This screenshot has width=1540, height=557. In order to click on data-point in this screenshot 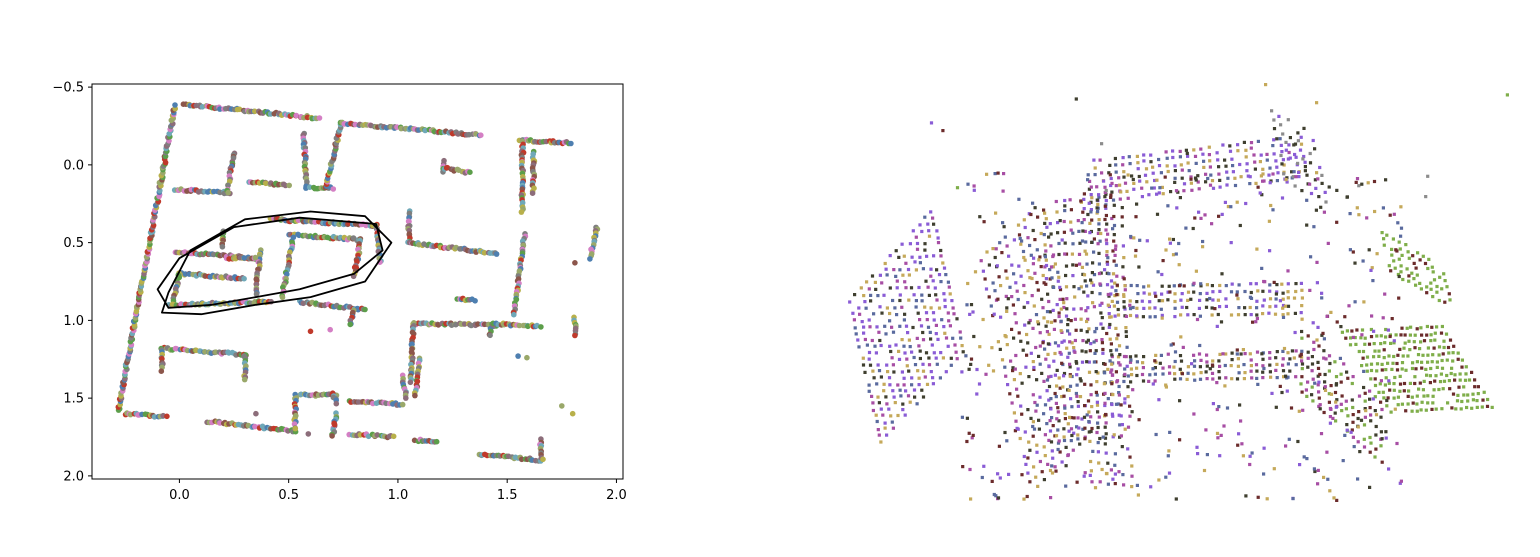, I will do `click(256, 413)`.